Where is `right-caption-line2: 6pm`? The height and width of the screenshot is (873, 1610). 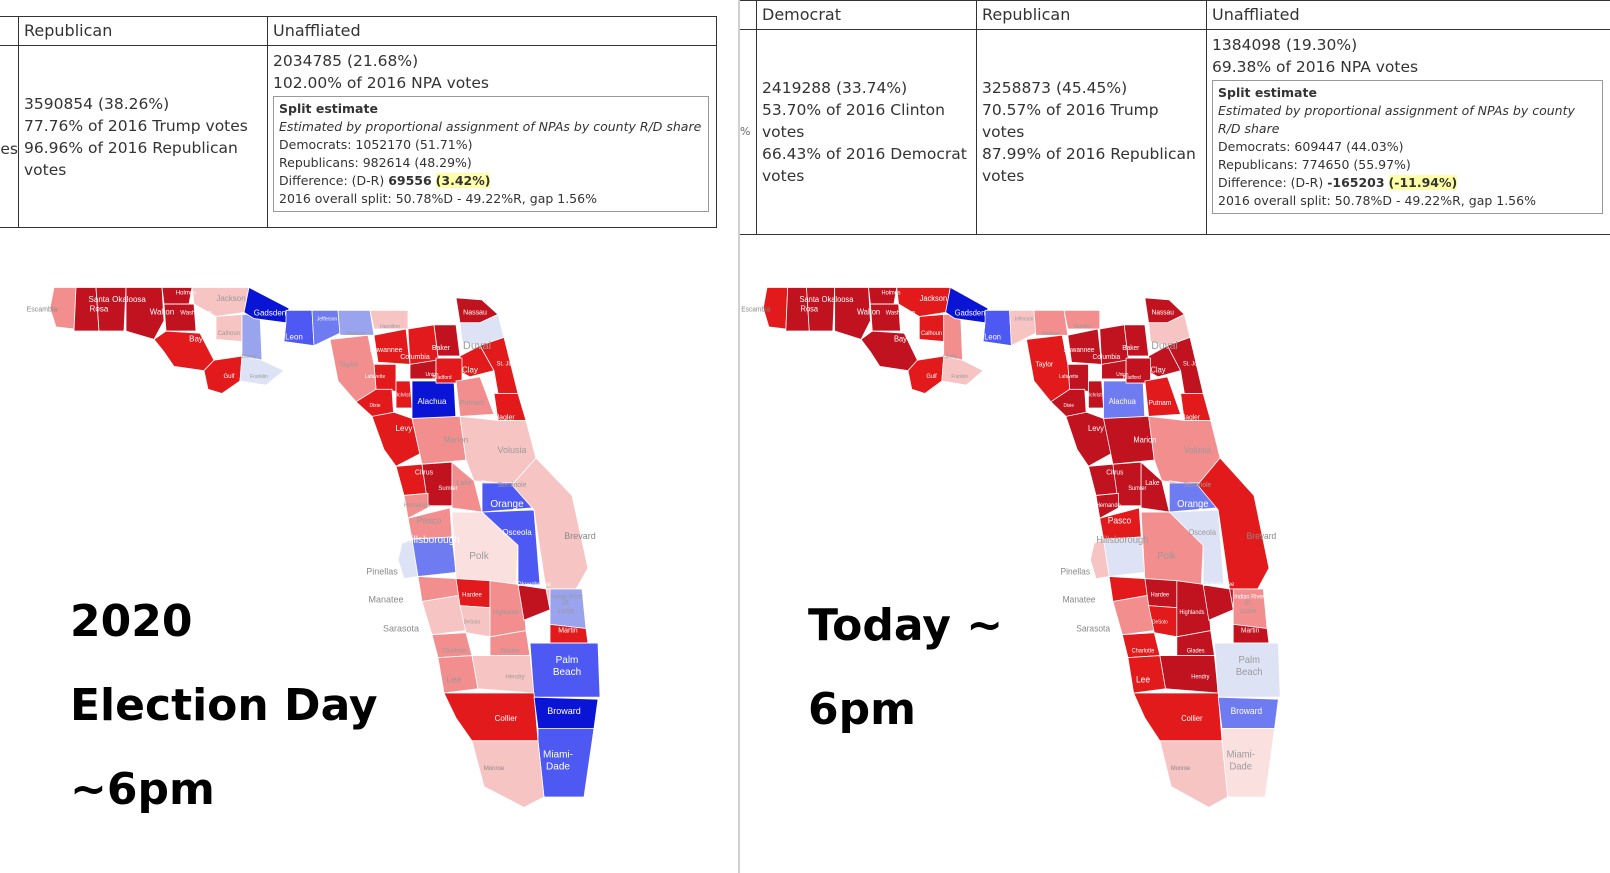
right-caption-line2: 6pm is located at coordinates (862, 709).